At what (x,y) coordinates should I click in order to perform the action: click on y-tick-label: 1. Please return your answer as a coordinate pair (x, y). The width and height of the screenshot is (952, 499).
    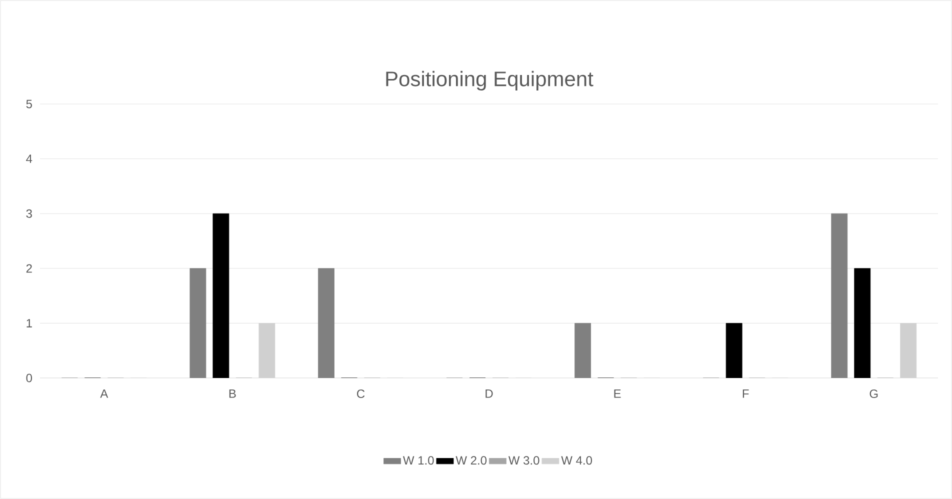
    Looking at the image, I should click on (29, 323).